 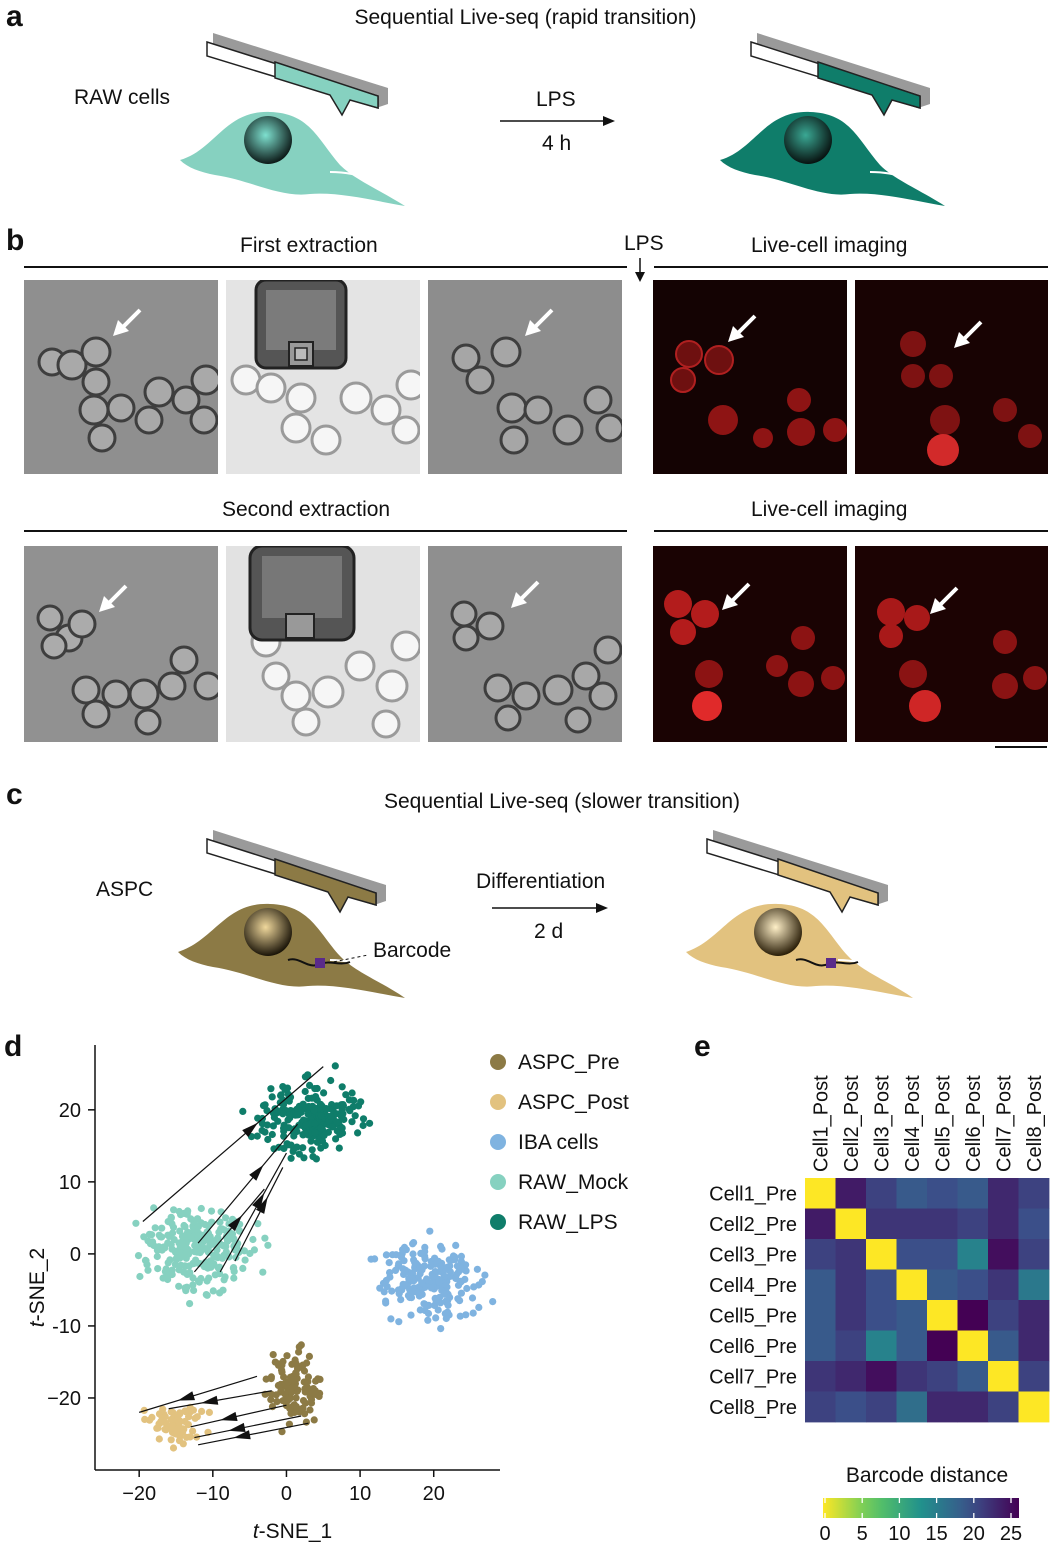 What do you see at coordinates (753, 1347) in the screenshot?
I see `heatmap-row-label: Cell6_Pre` at bounding box center [753, 1347].